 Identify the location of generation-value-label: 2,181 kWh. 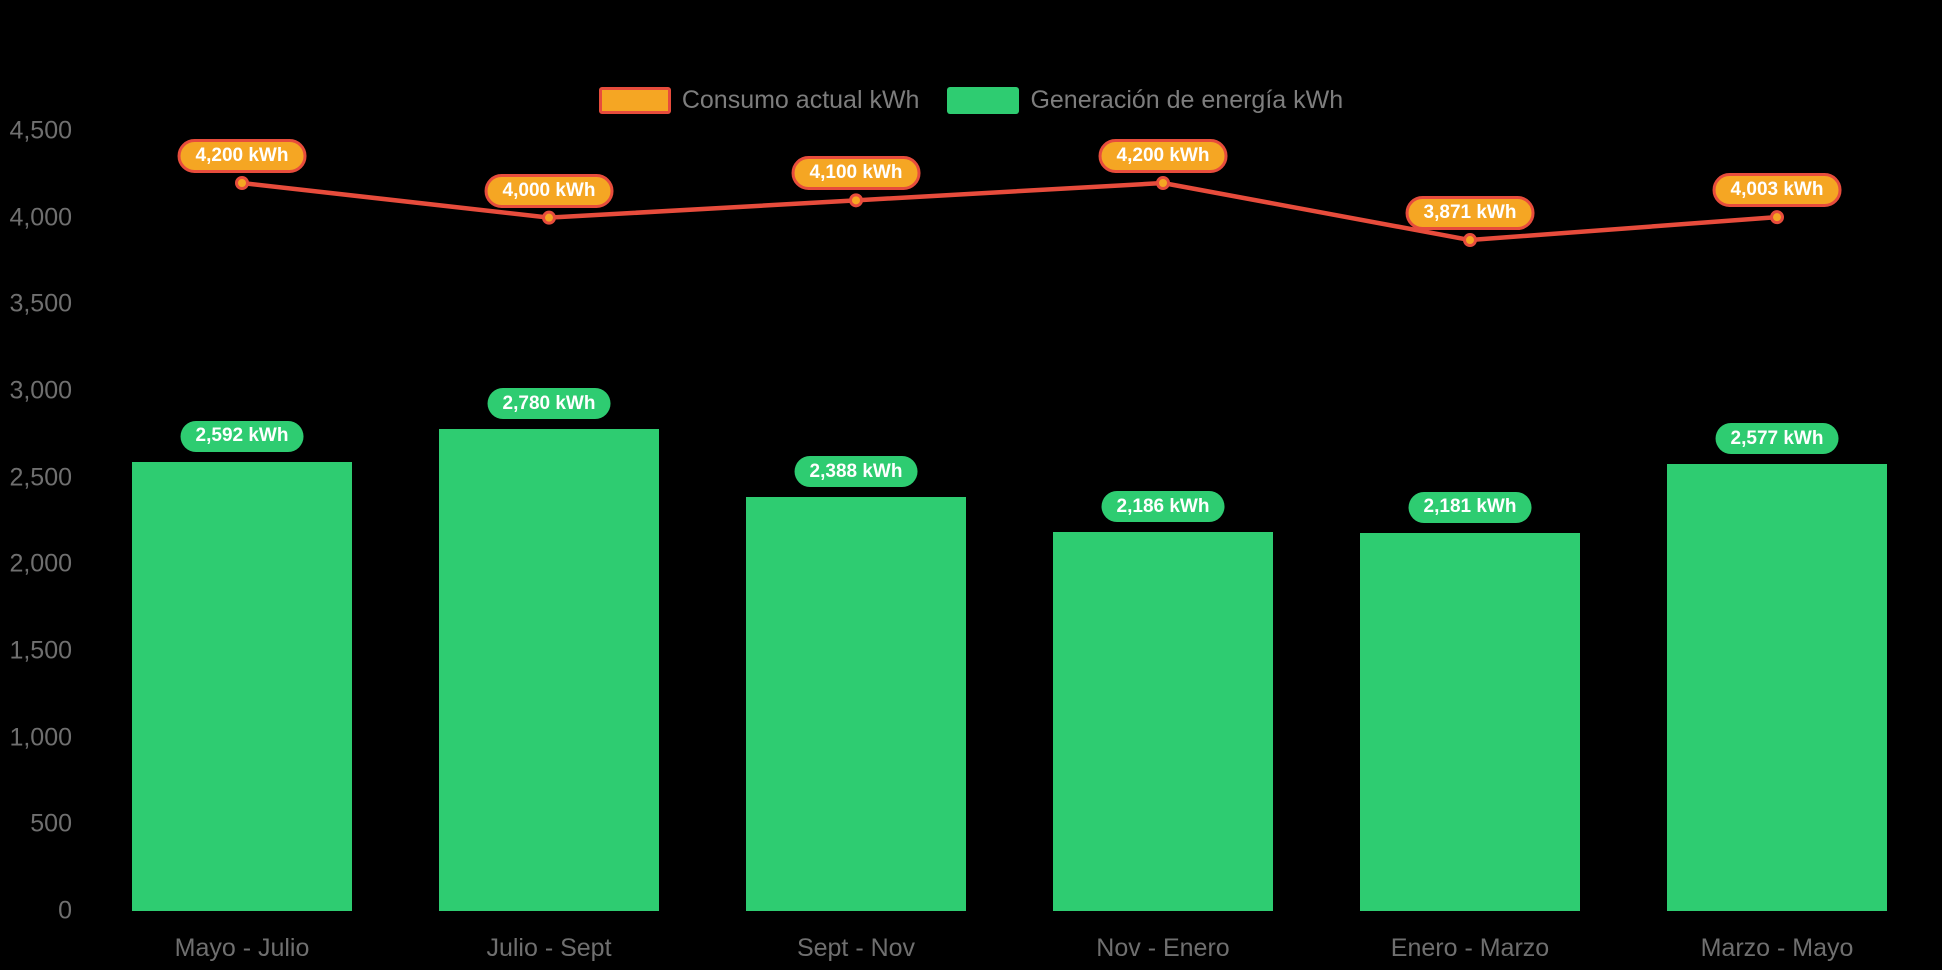
(1470, 507).